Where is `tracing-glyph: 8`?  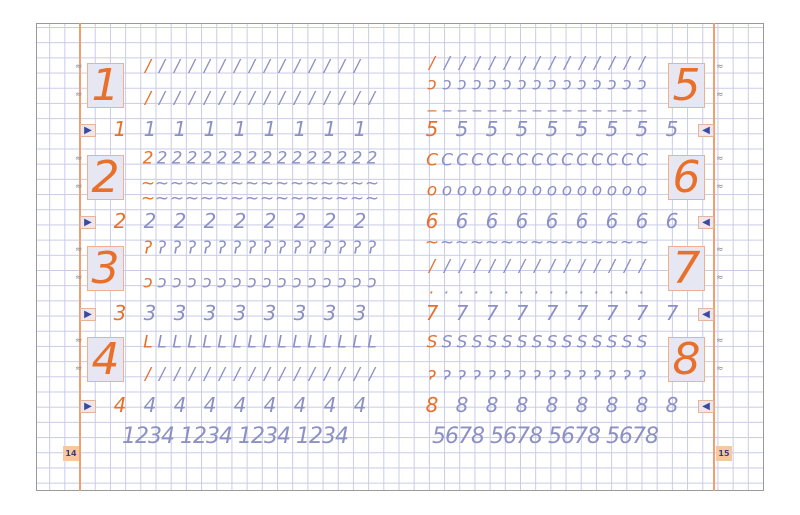
tracing-glyph: 8 is located at coordinates (462, 405).